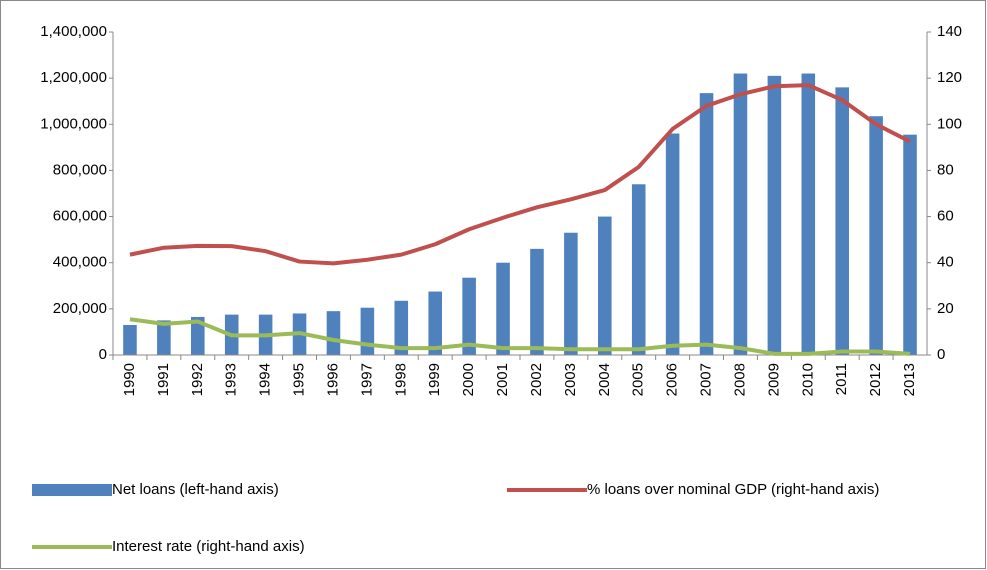 The height and width of the screenshot is (570, 987). What do you see at coordinates (807, 379) in the screenshot?
I see `x-tick-label: 2010` at bounding box center [807, 379].